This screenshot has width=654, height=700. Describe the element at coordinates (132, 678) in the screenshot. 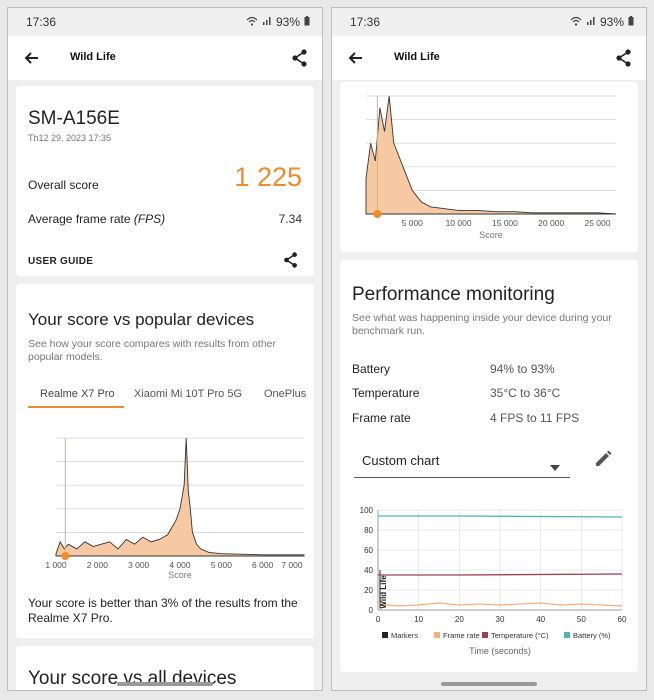

I see `all-devices-heading: Your score vs all devices` at that location.